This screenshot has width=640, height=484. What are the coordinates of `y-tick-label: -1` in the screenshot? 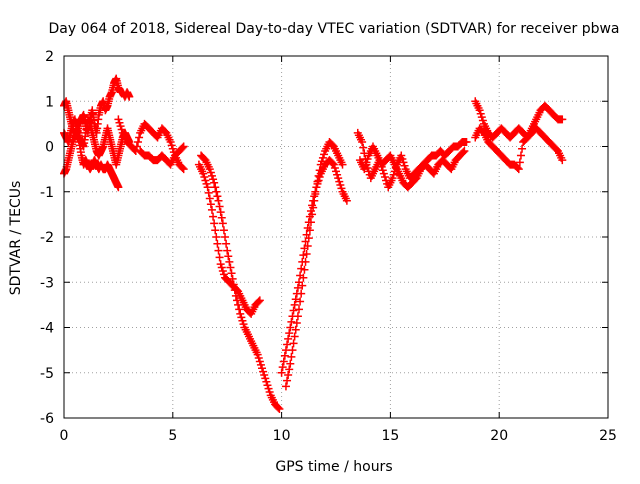 It's located at (47, 193).